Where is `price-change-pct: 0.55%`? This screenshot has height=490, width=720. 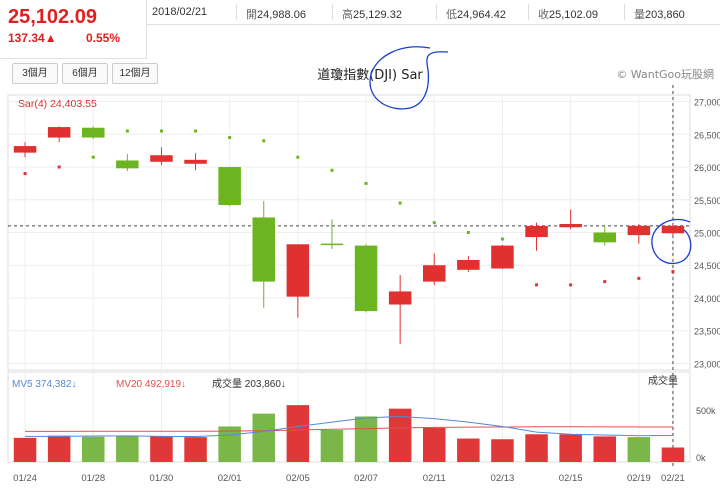
price-change-pct: 0.55% is located at coordinates (103, 38).